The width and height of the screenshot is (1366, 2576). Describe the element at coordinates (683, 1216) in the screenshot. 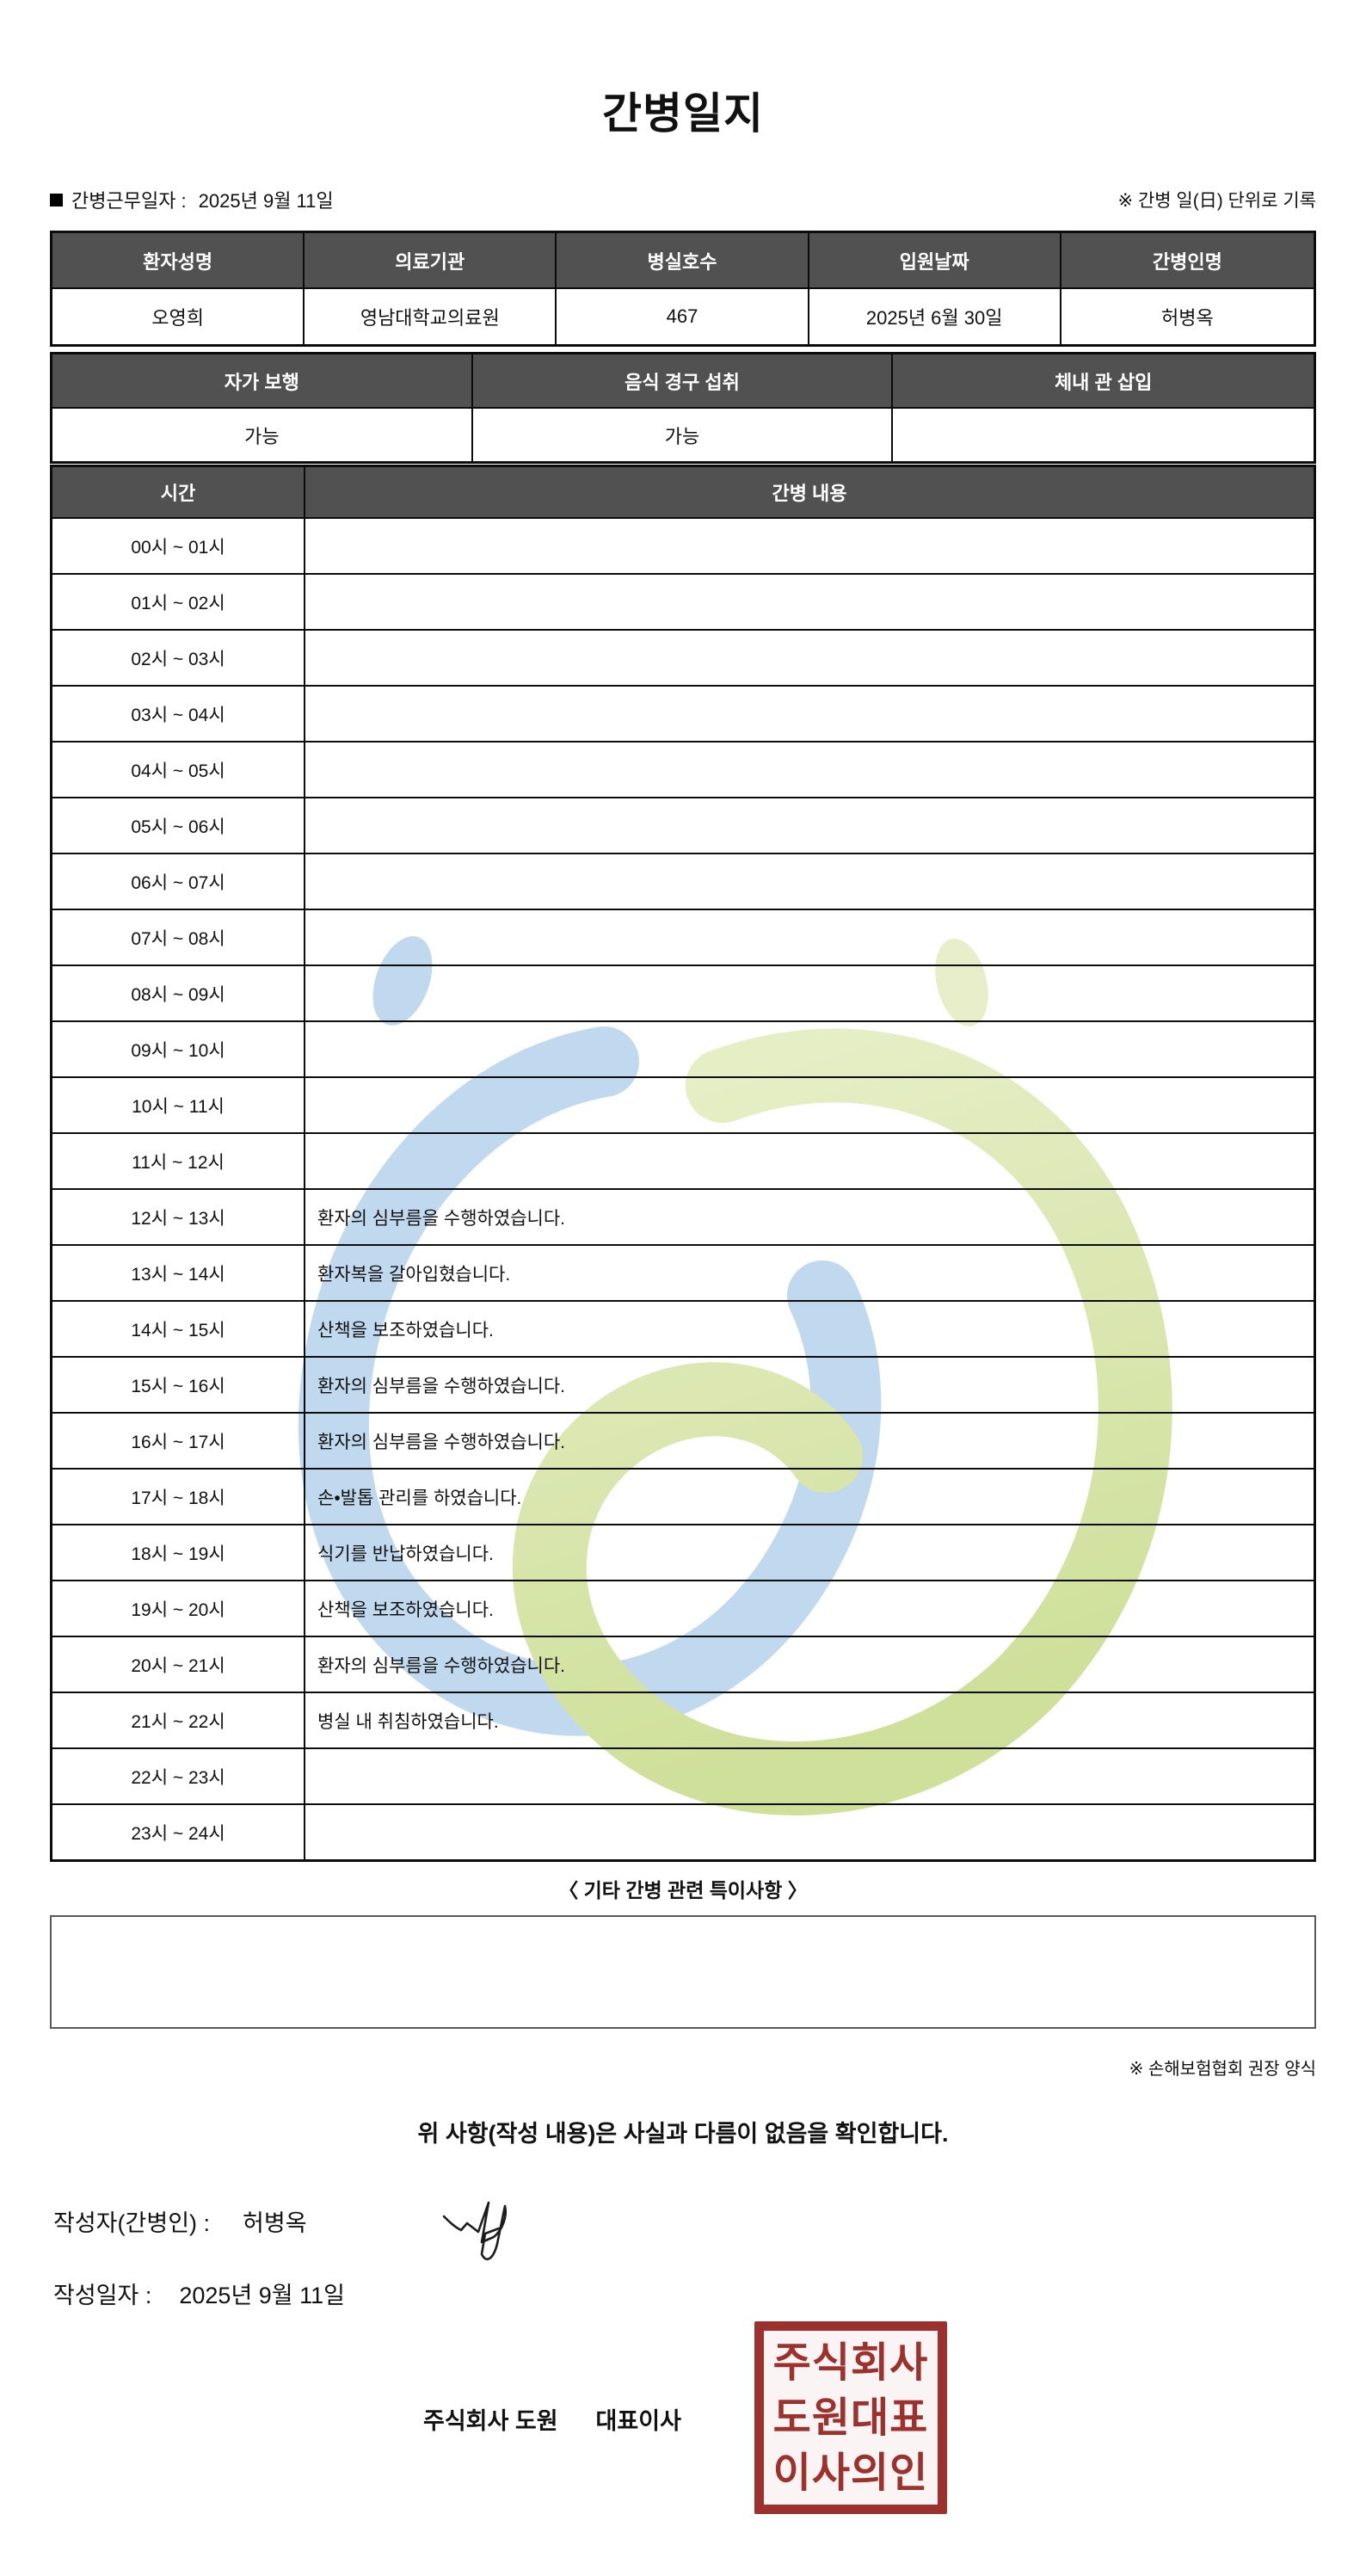

I see `care-log-row: 12시 ~ 13시 환자의 심부름을 수행하였습니다.` at that location.